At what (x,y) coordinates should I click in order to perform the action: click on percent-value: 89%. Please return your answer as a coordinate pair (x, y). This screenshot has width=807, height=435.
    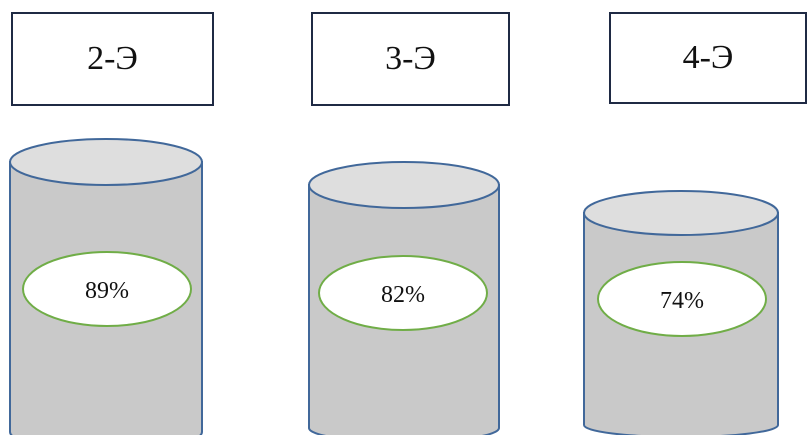
    Looking at the image, I should click on (107, 291).